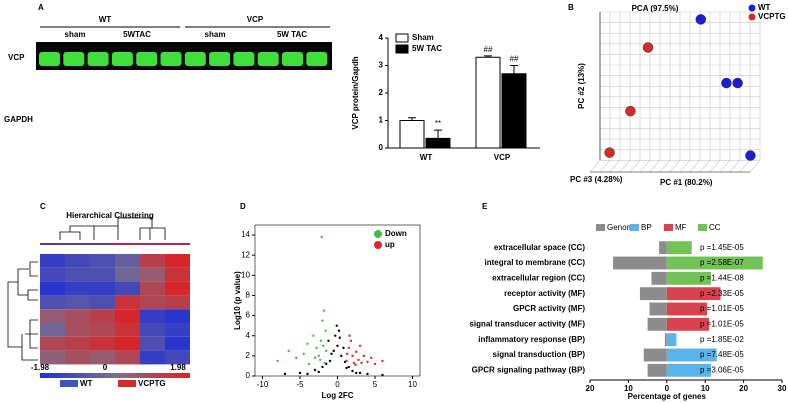 This screenshot has width=788, height=403. Describe the element at coordinates (655, 8) in the screenshot. I see `chart-title: PCA (97.5%)` at that location.